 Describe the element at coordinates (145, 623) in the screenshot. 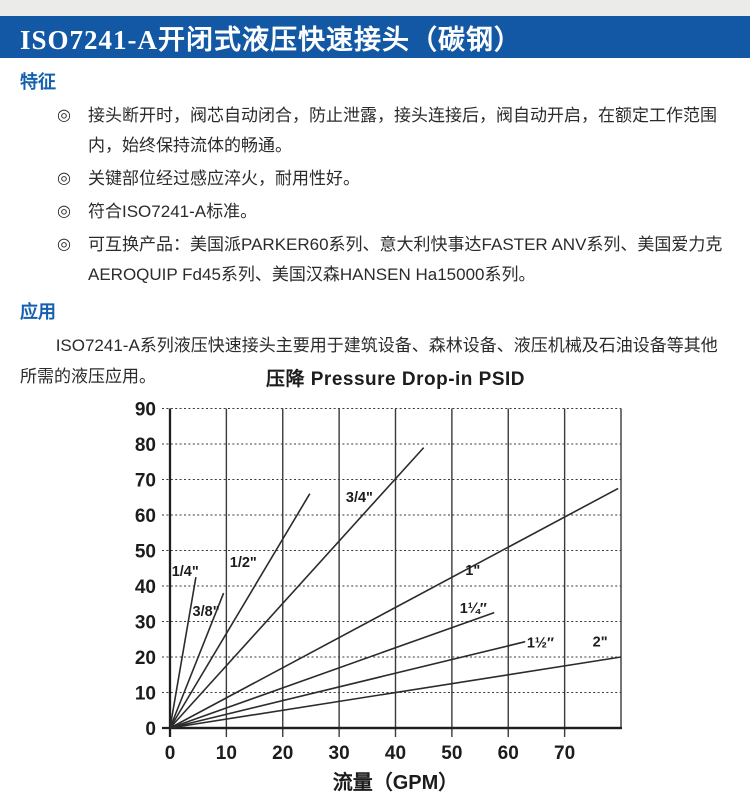

I see `y-tick-label: 30` at that location.